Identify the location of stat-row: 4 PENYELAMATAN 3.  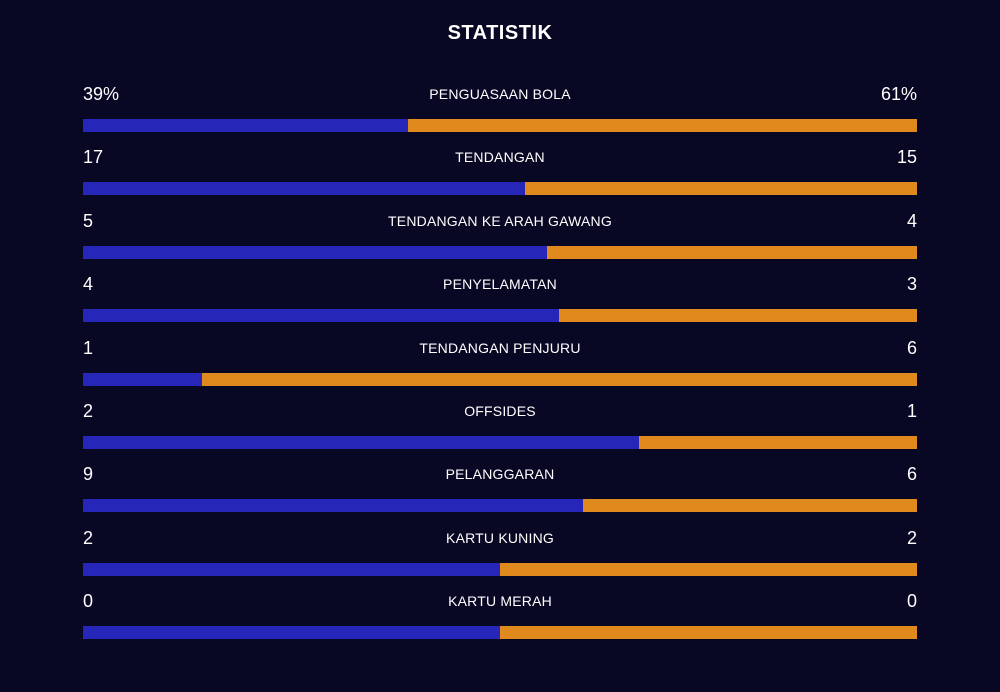
(500, 298).